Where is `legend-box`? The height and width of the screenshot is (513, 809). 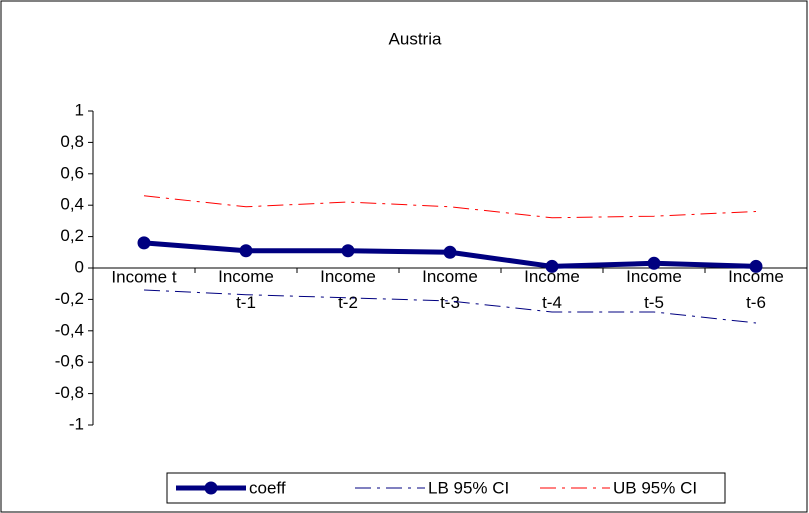 legend-box is located at coordinates (446, 488).